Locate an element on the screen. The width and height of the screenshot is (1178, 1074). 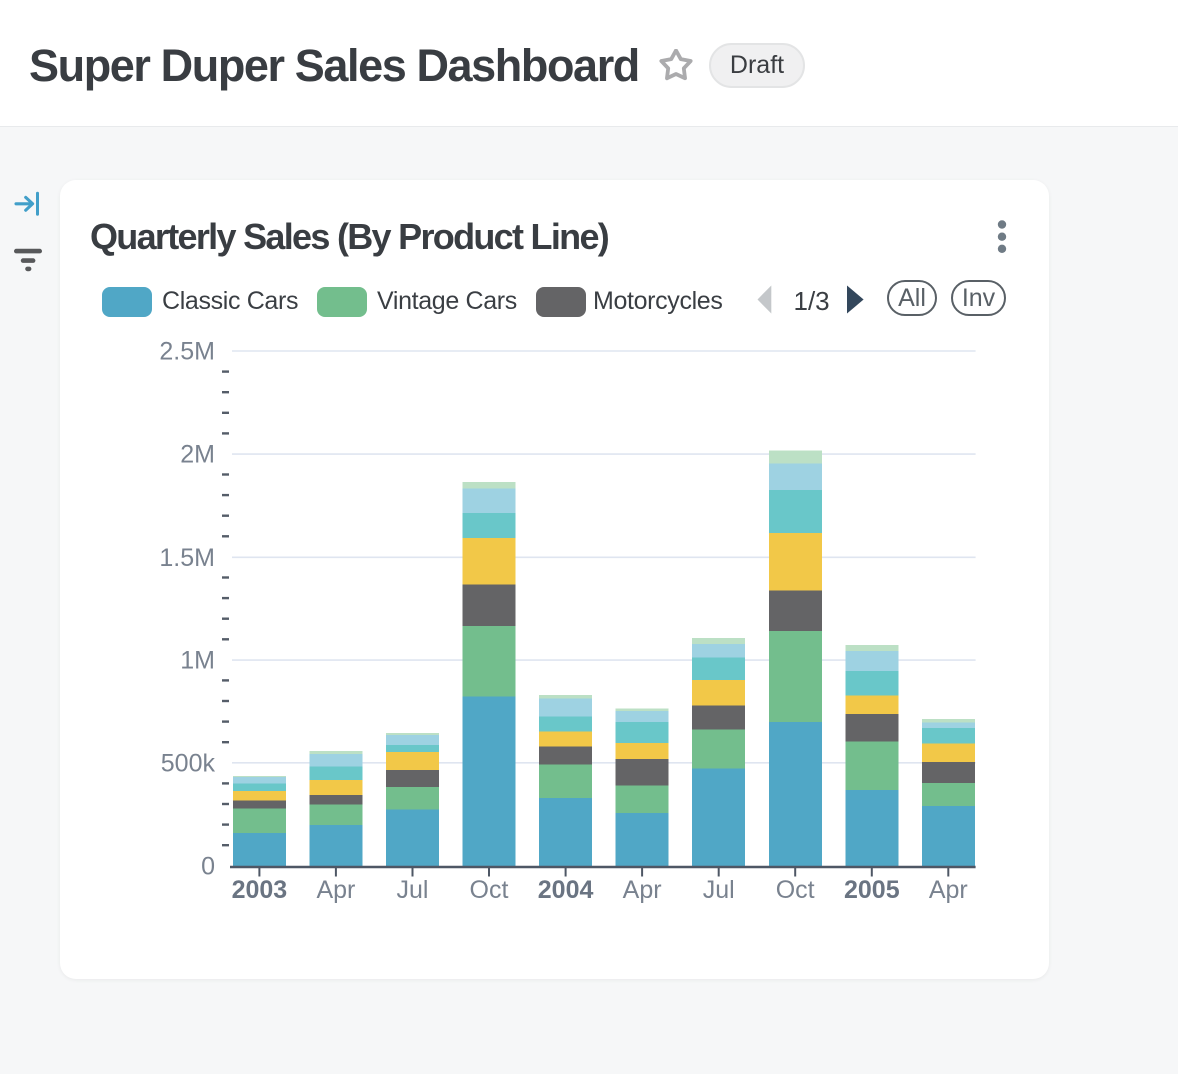
svg-text: 1.5M is located at coordinates (187, 558).